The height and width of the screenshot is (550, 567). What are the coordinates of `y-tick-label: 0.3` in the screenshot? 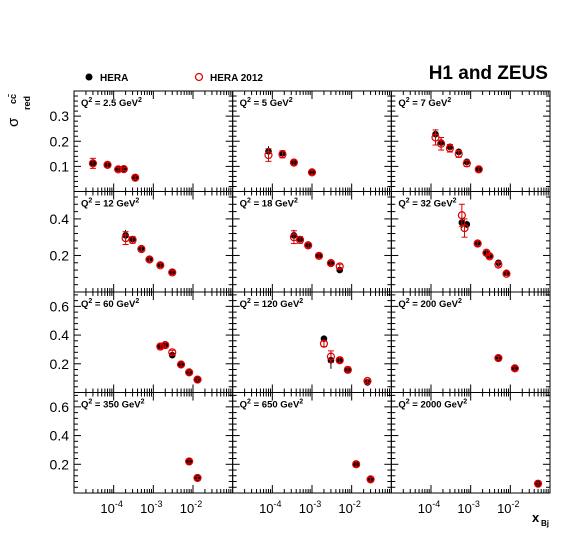 It's located at (60, 116).